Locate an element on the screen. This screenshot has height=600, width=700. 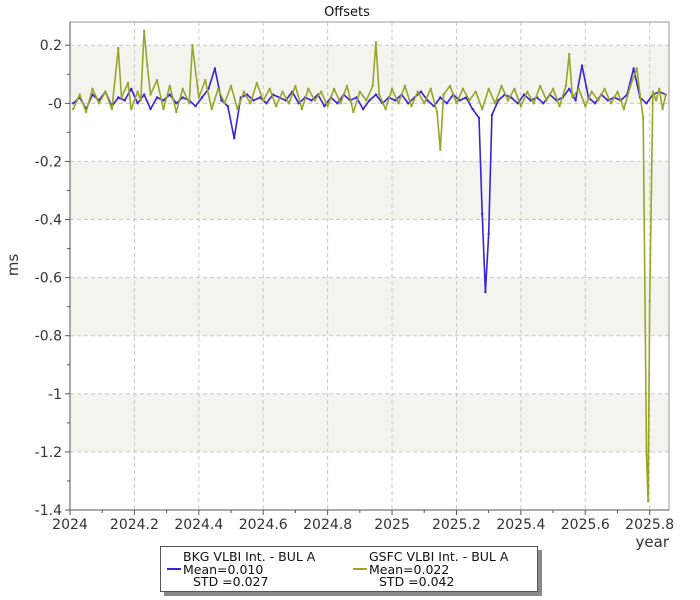
y-tick-label: -1 is located at coordinates (55, 395).